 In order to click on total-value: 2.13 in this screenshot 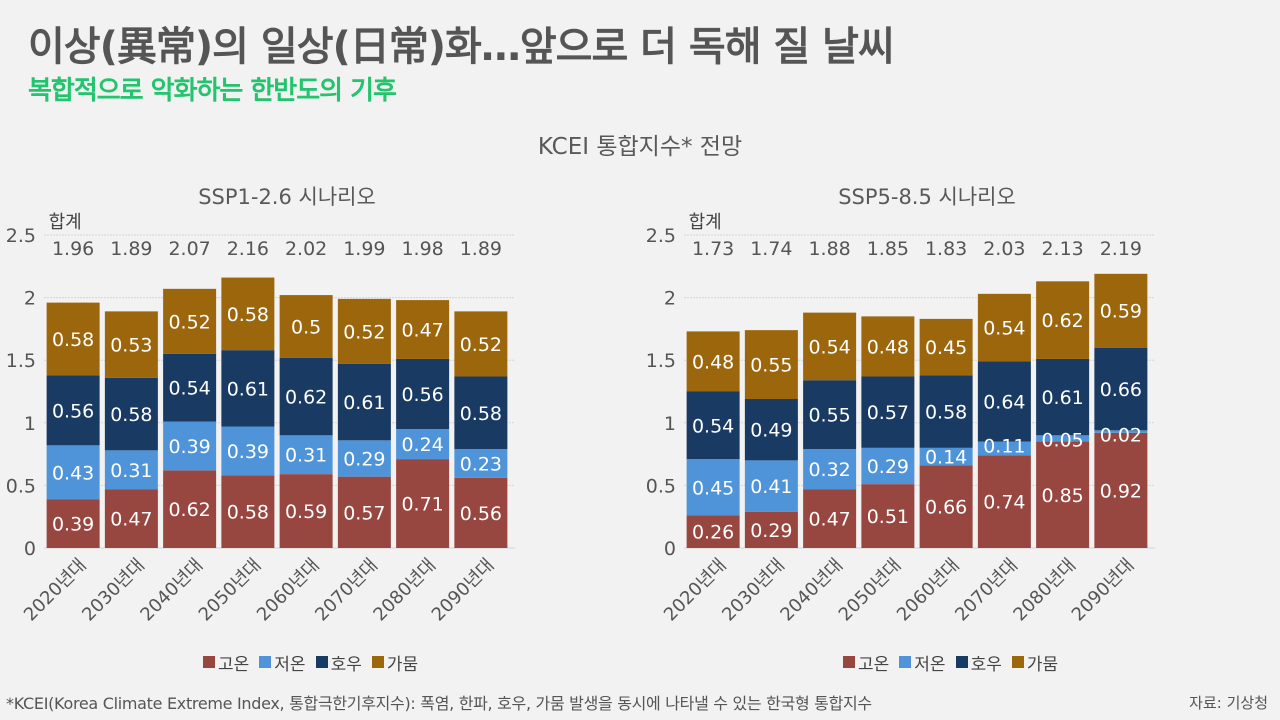, I will do `click(1062, 249)`.